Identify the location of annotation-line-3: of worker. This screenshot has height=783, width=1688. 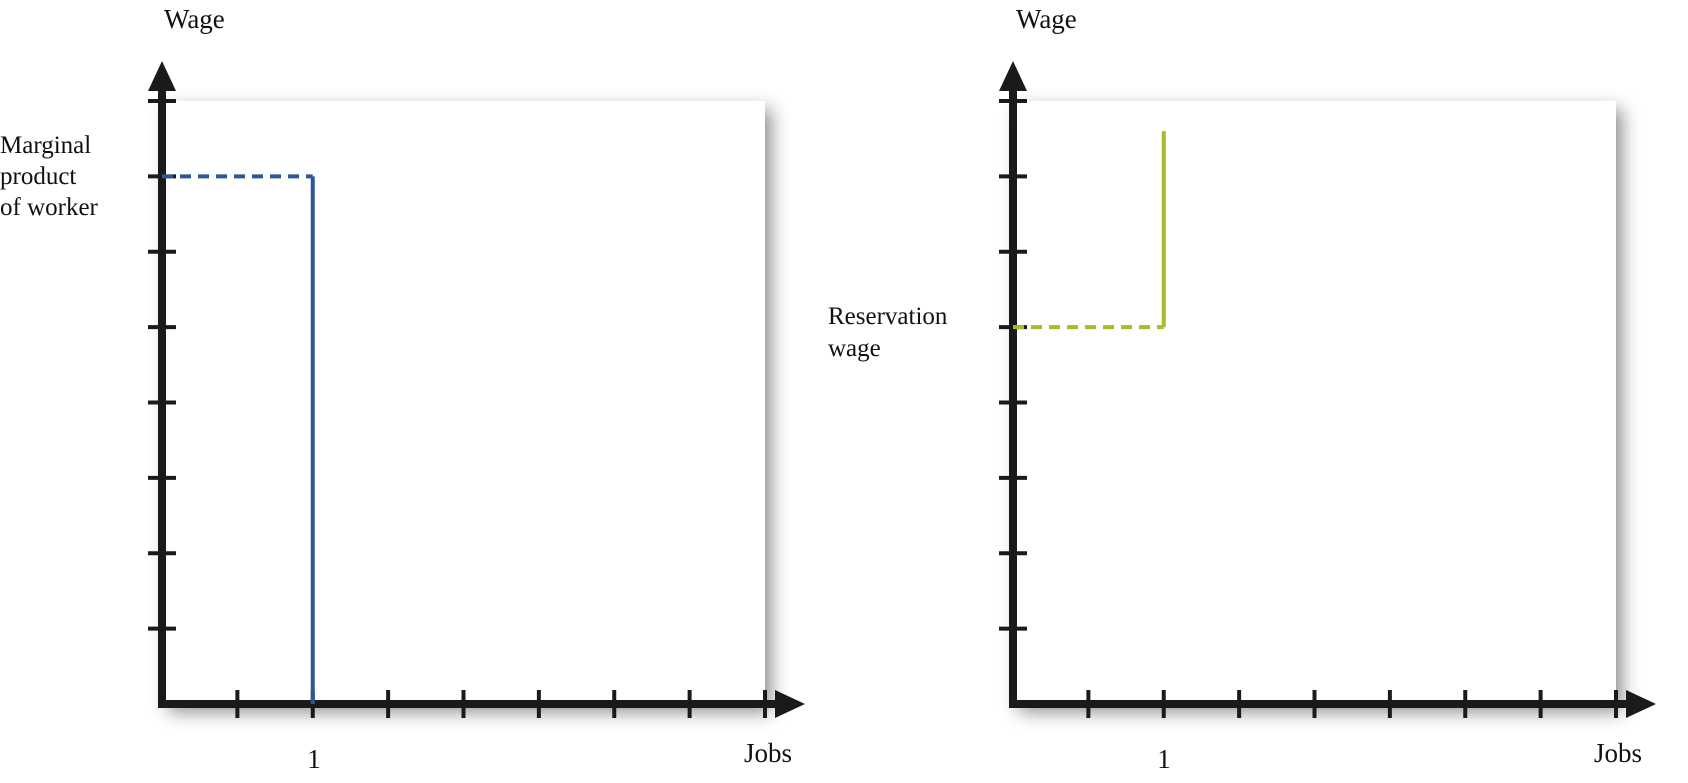
(49, 207).